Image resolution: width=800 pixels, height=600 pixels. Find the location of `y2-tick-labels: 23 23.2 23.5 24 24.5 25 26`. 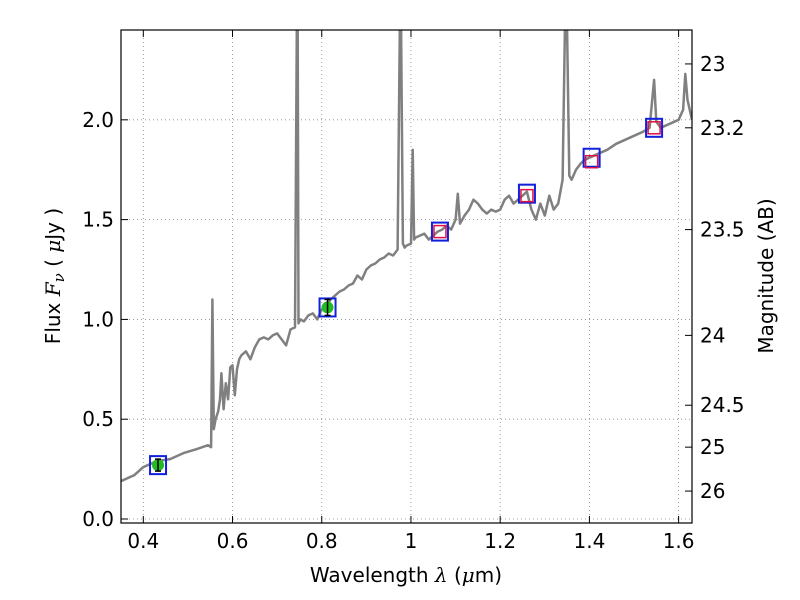

y2-tick-labels: 23 23.2 23.5 24 24.5 25 26 is located at coordinates (722, 277).